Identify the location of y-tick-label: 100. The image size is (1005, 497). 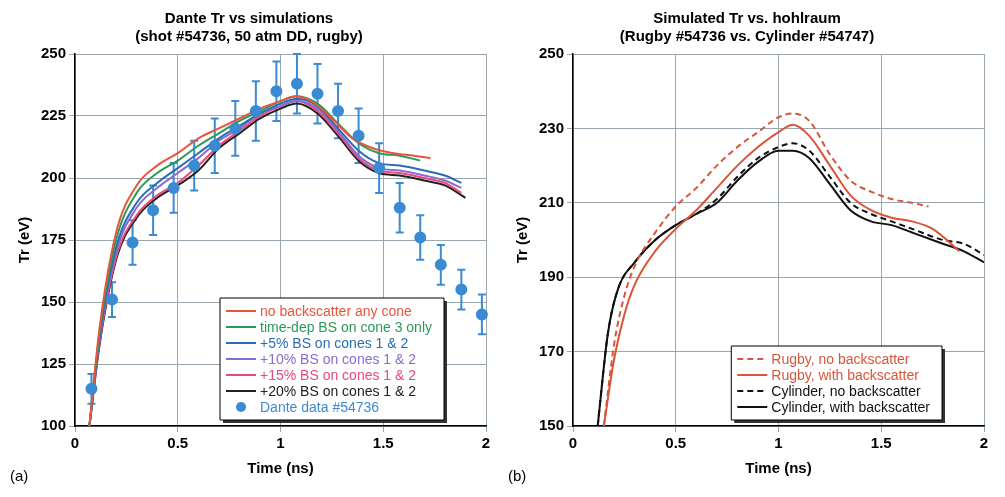
(54, 425).